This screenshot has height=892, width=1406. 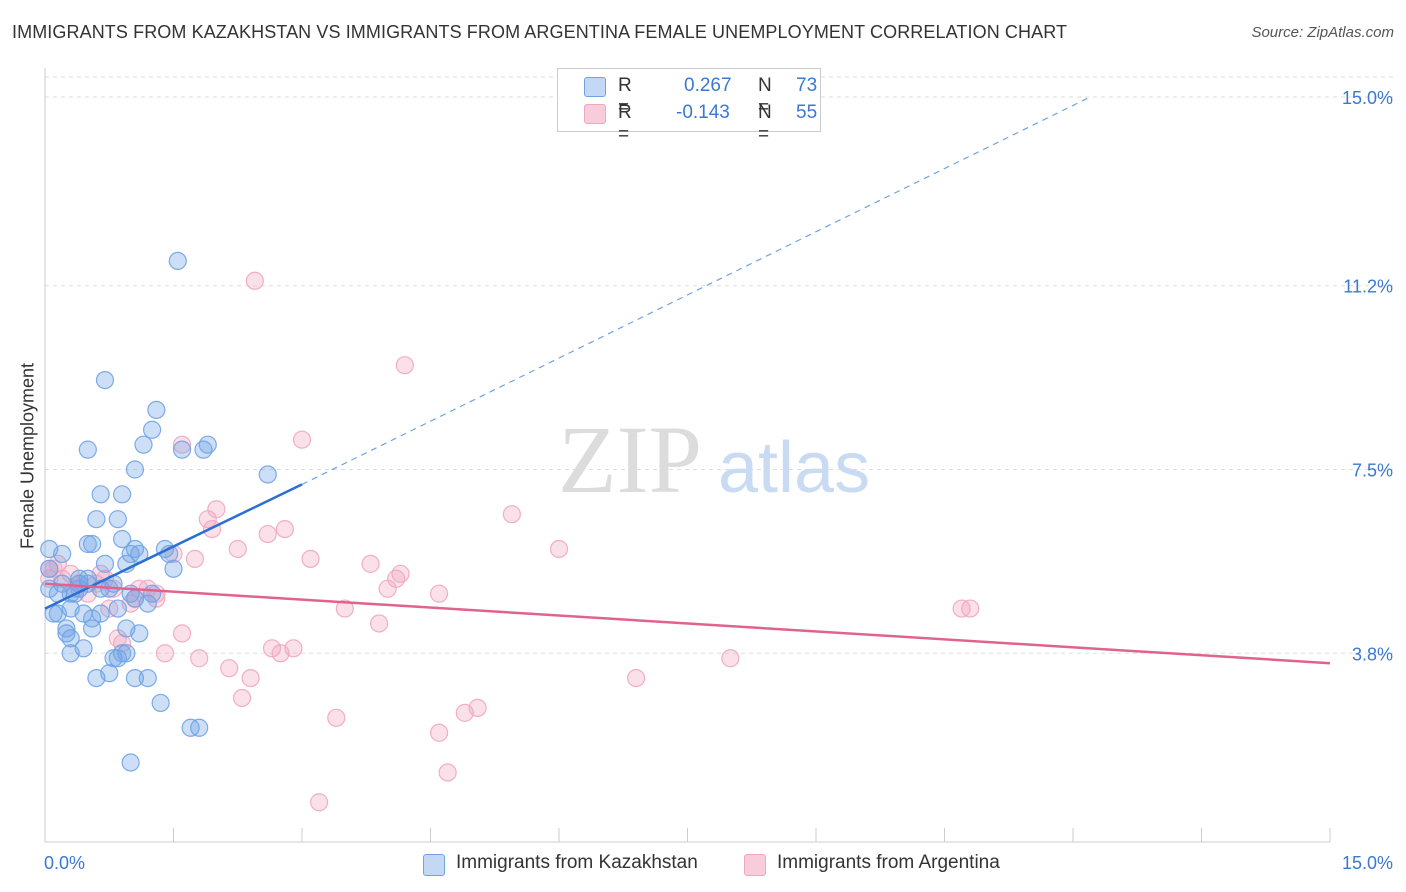 What do you see at coordinates (27, 456) in the screenshot?
I see `y-axis-label: Female Unemployment` at bounding box center [27, 456].